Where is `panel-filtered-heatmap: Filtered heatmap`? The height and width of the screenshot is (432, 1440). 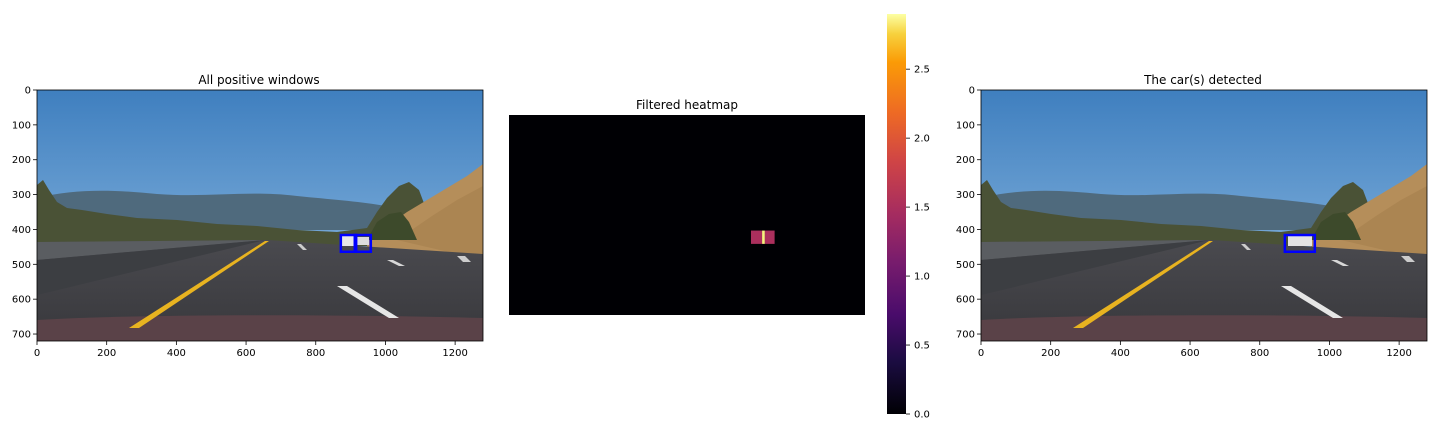
panel-filtered-heatmap: Filtered heatmap is located at coordinates (687, 206).